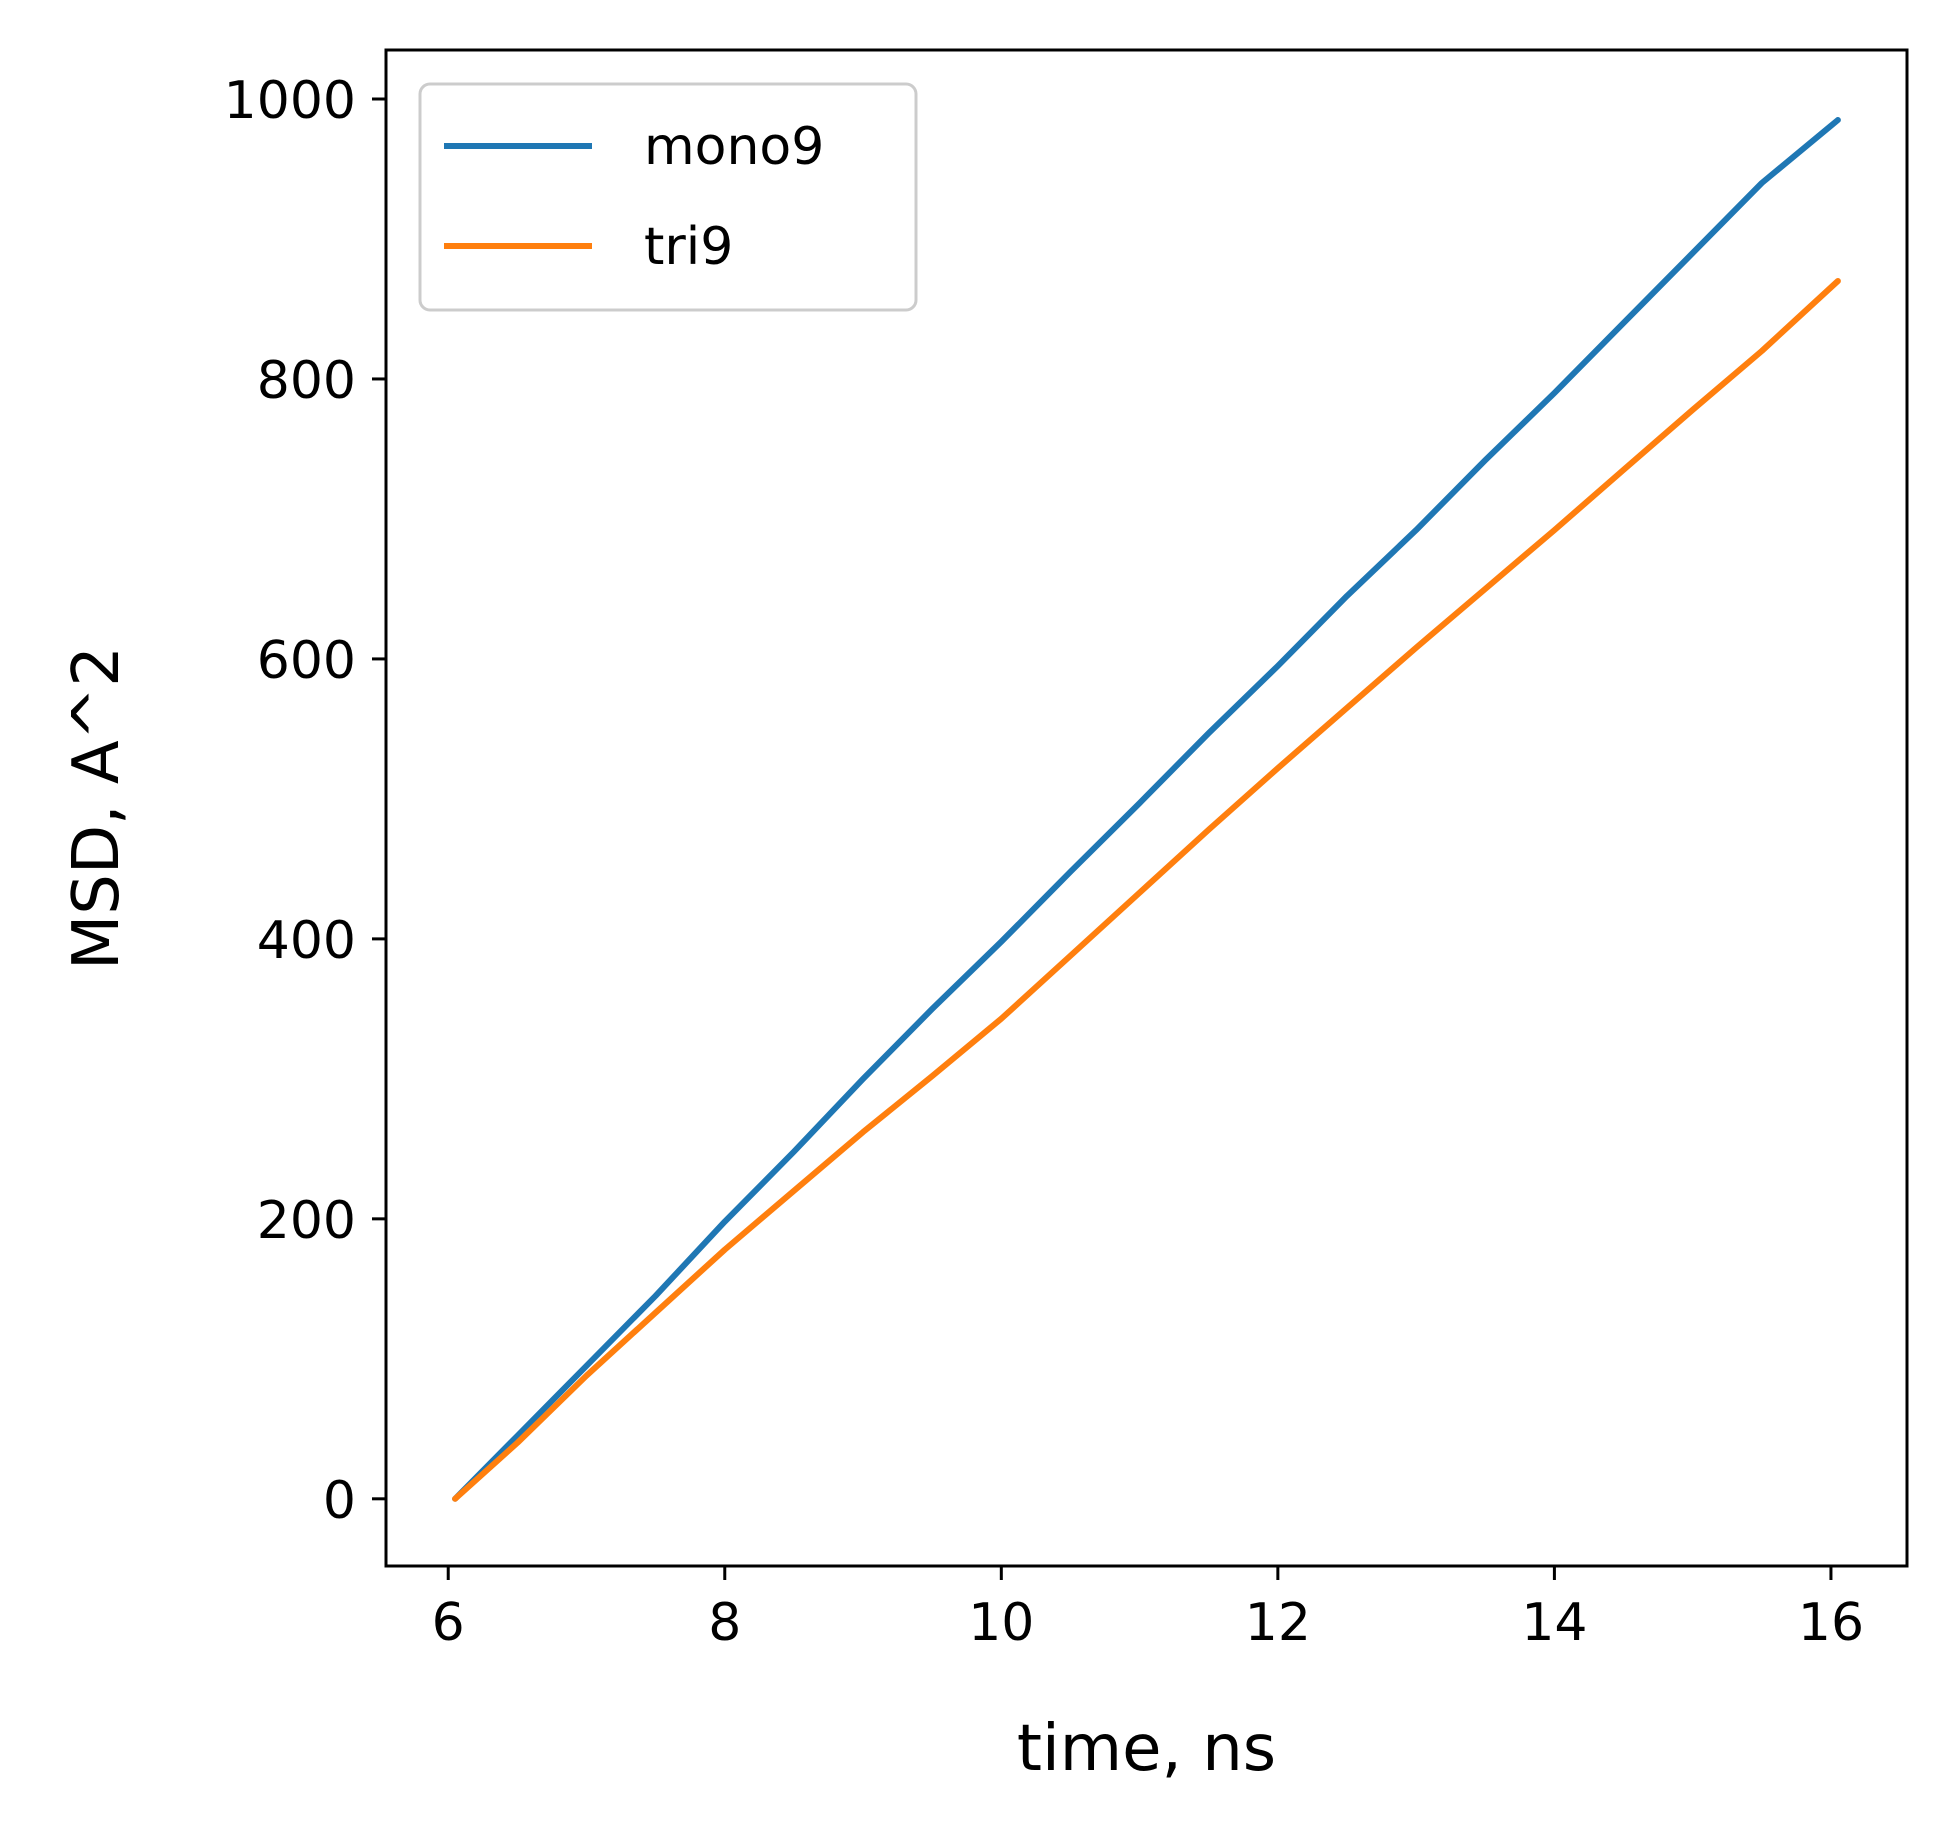 Image resolution: width=1944 pixels, height=1834 pixels. Describe the element at coordinates (1554, 1623) in the screenshot. I see `x-tick-label: 14` at that location.